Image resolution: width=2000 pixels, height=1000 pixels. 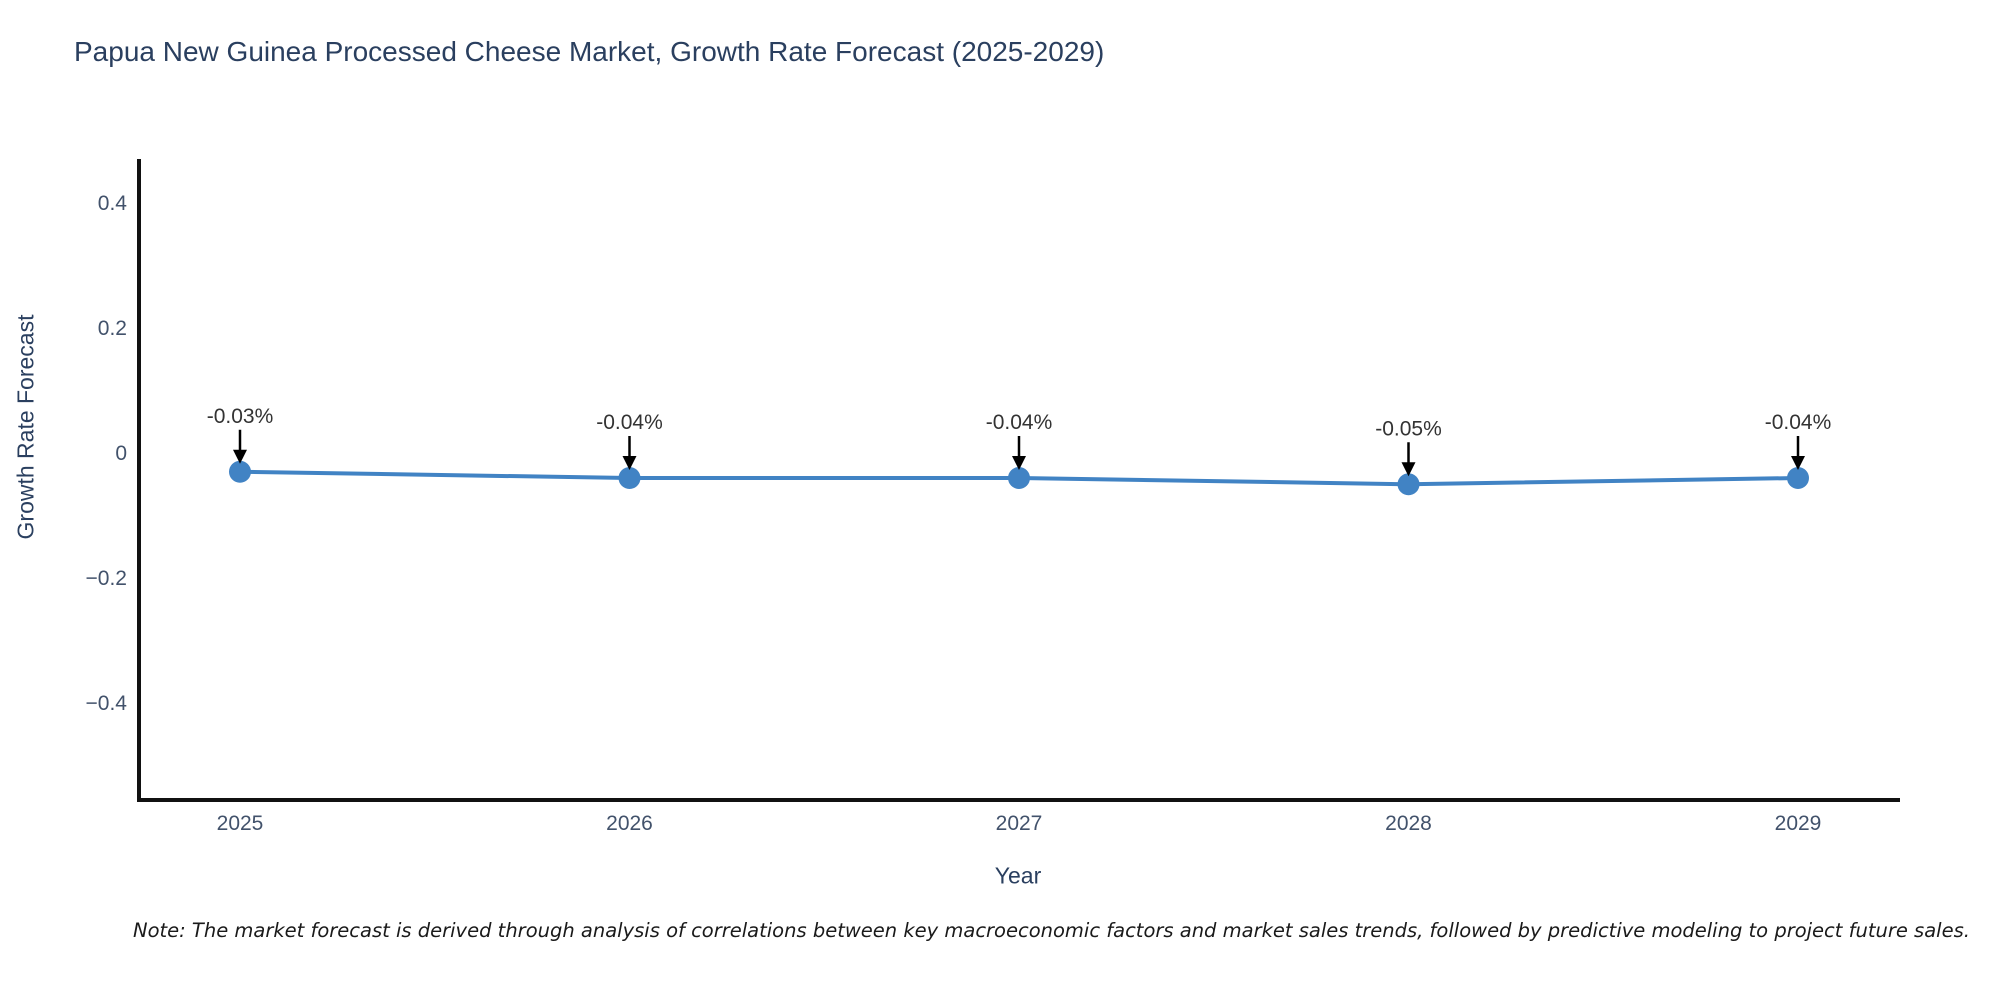 I want to click on y-tick-label: −0.4, so click(x=107, y=703).